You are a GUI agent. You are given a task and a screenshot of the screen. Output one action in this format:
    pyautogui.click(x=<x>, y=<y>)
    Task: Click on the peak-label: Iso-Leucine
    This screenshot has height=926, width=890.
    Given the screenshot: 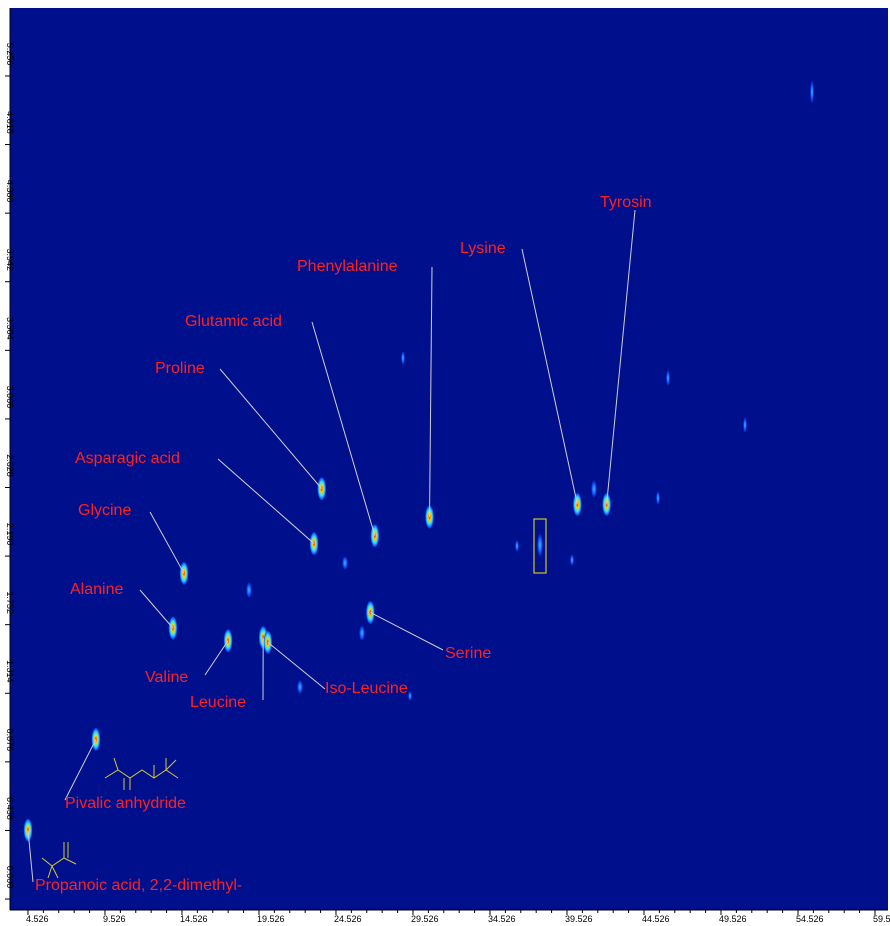 What is the action you would take?
    pyautogui.click(x=366, y=688)
    